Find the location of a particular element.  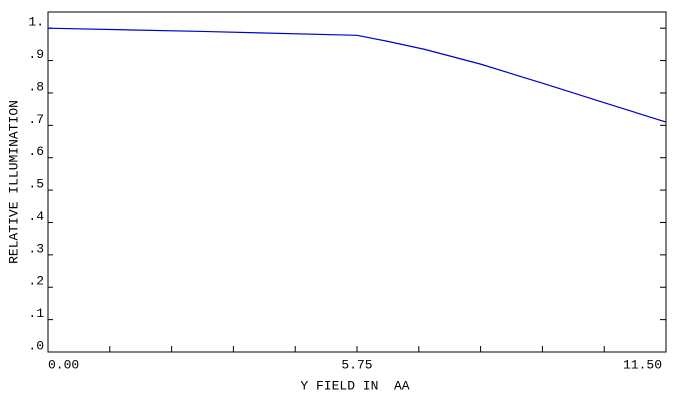

x-tick-label: 5.75 is located at coordinates (356, 364).